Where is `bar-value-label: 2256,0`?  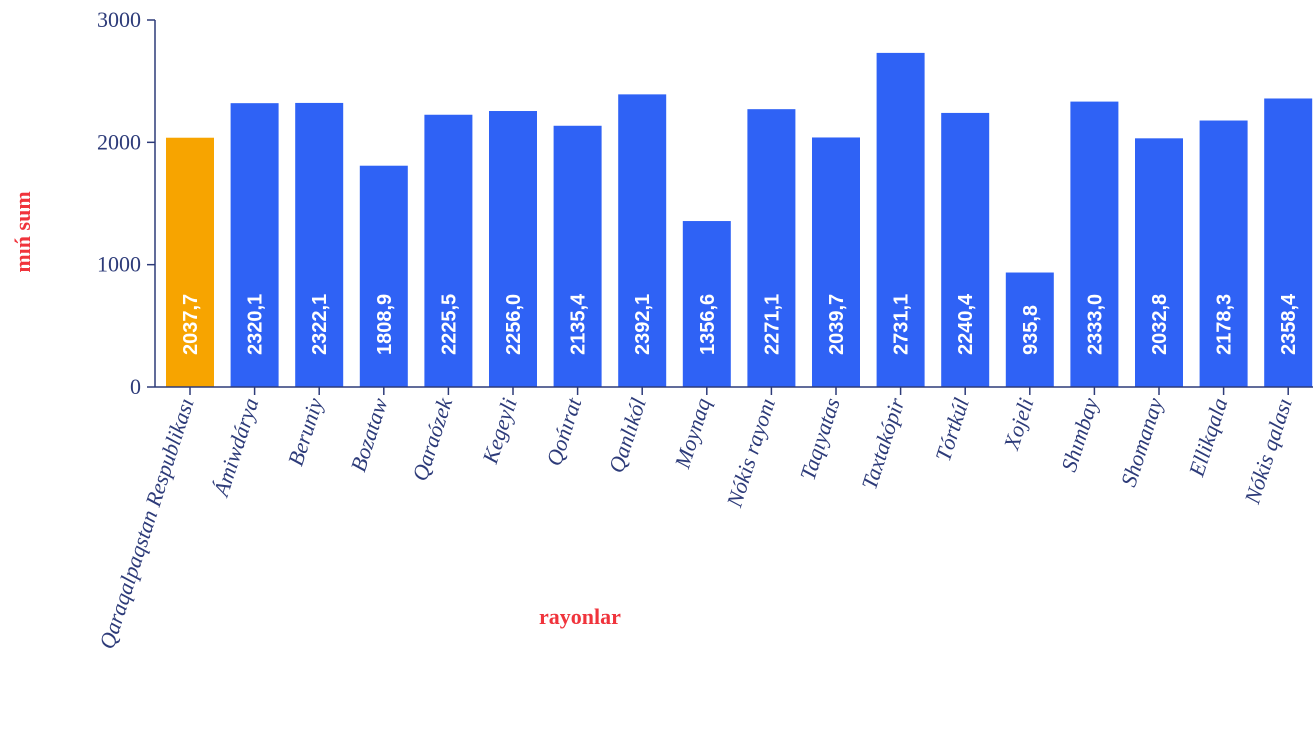 bar-value-label: 2256,0 is located at coordinates (514, 324).